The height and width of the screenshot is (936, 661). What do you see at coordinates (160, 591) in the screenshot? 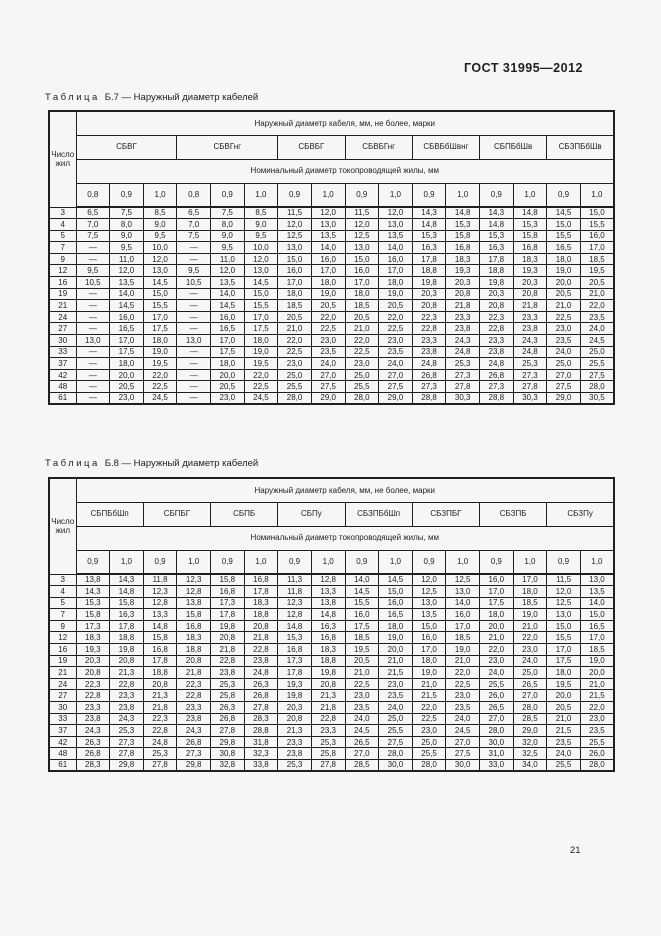
I see `diameter-value: 12,3` at bounding box center [160, 591].